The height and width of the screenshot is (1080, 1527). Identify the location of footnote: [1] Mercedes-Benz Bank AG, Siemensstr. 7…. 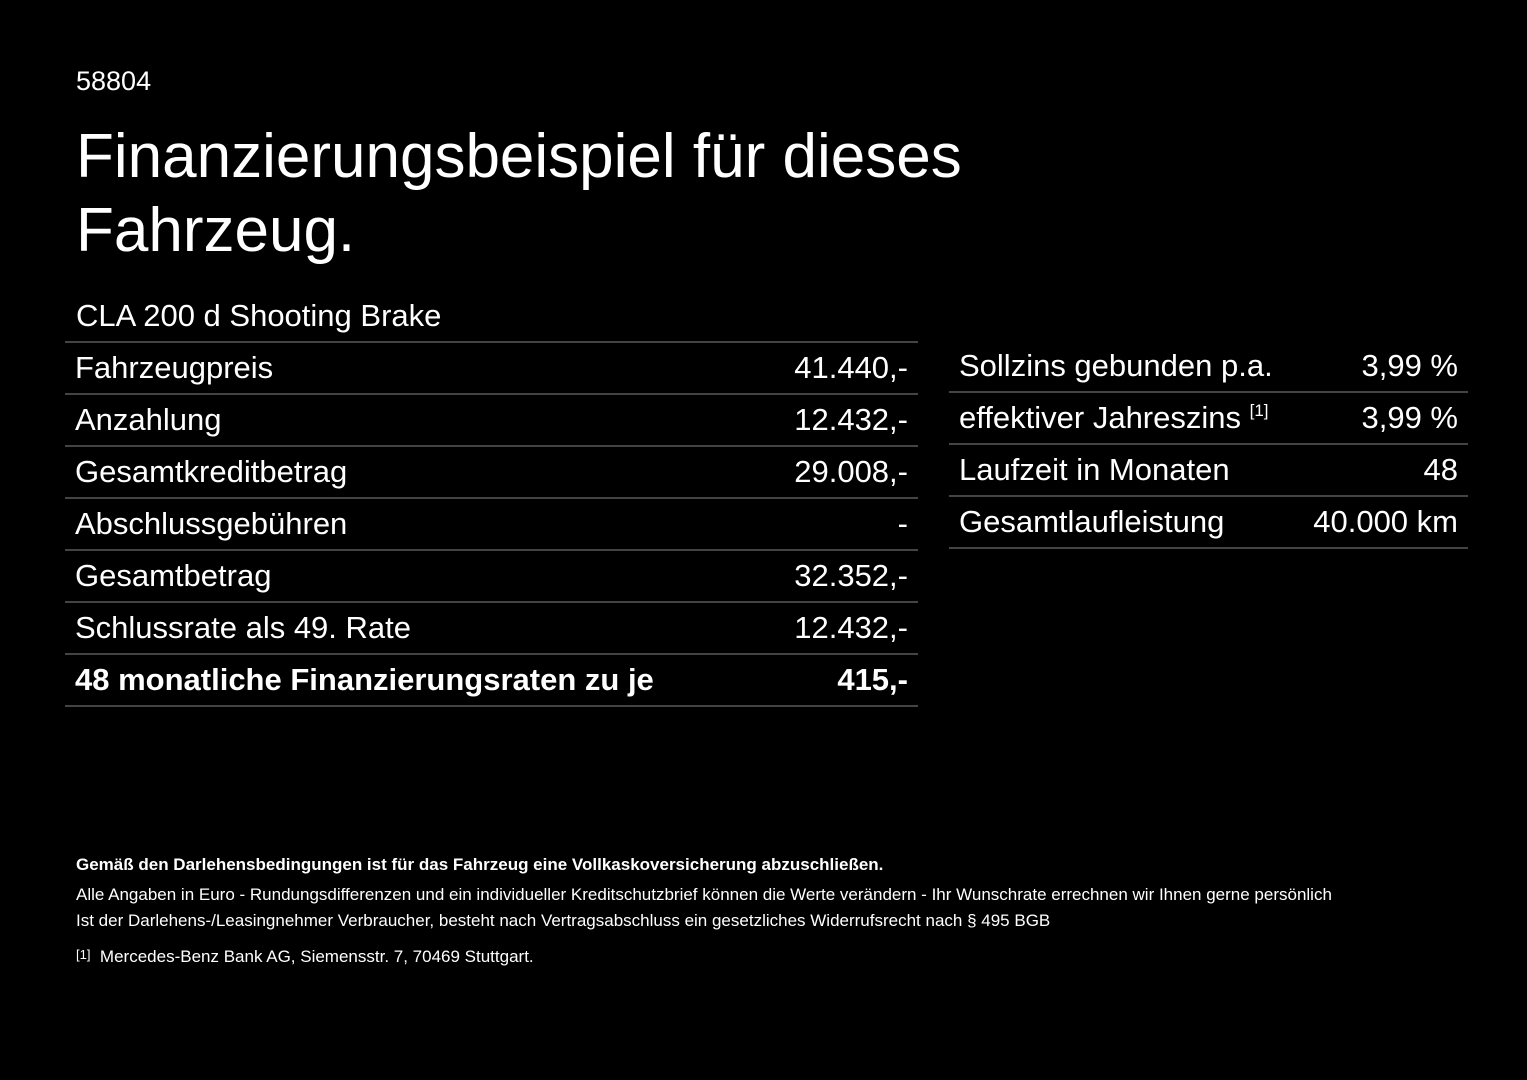
(704, 956).